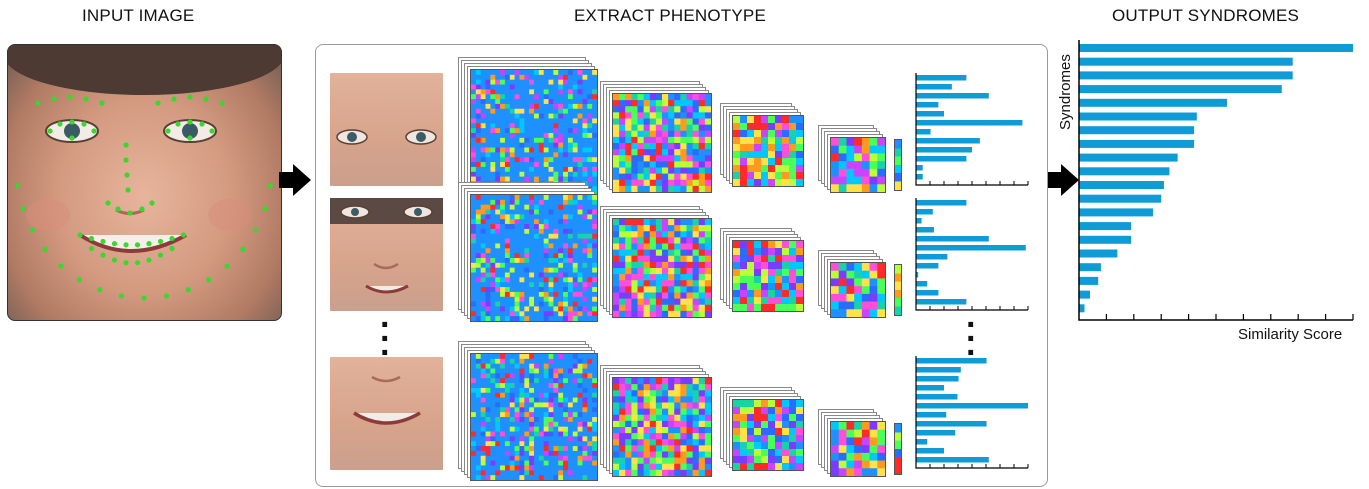 The width and height of the screenshot is (1369, 489). I want to click on chart-axis, so click(1215, 180).